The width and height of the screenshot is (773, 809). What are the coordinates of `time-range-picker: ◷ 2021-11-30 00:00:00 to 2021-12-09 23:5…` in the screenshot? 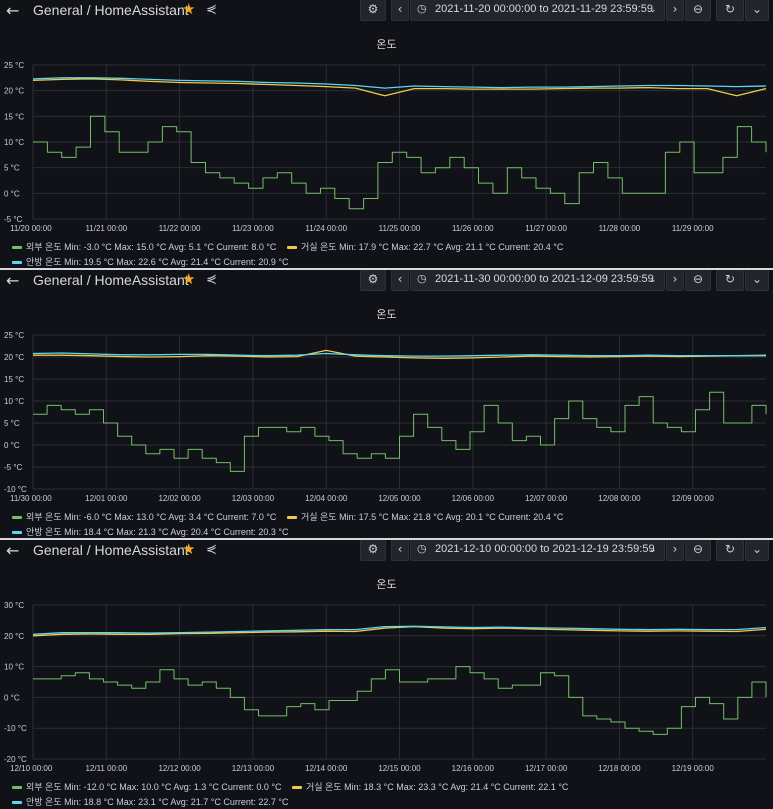 It's located at (537, 280).